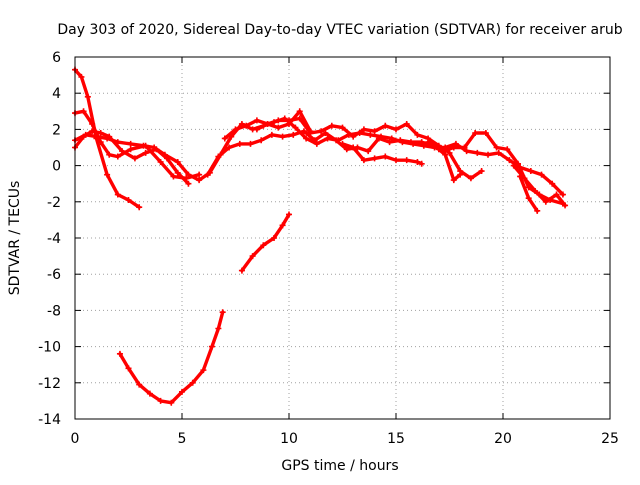 This screenshot has height=485, width=640. I want to click on y-tick-label: -6, so click(54, 275).